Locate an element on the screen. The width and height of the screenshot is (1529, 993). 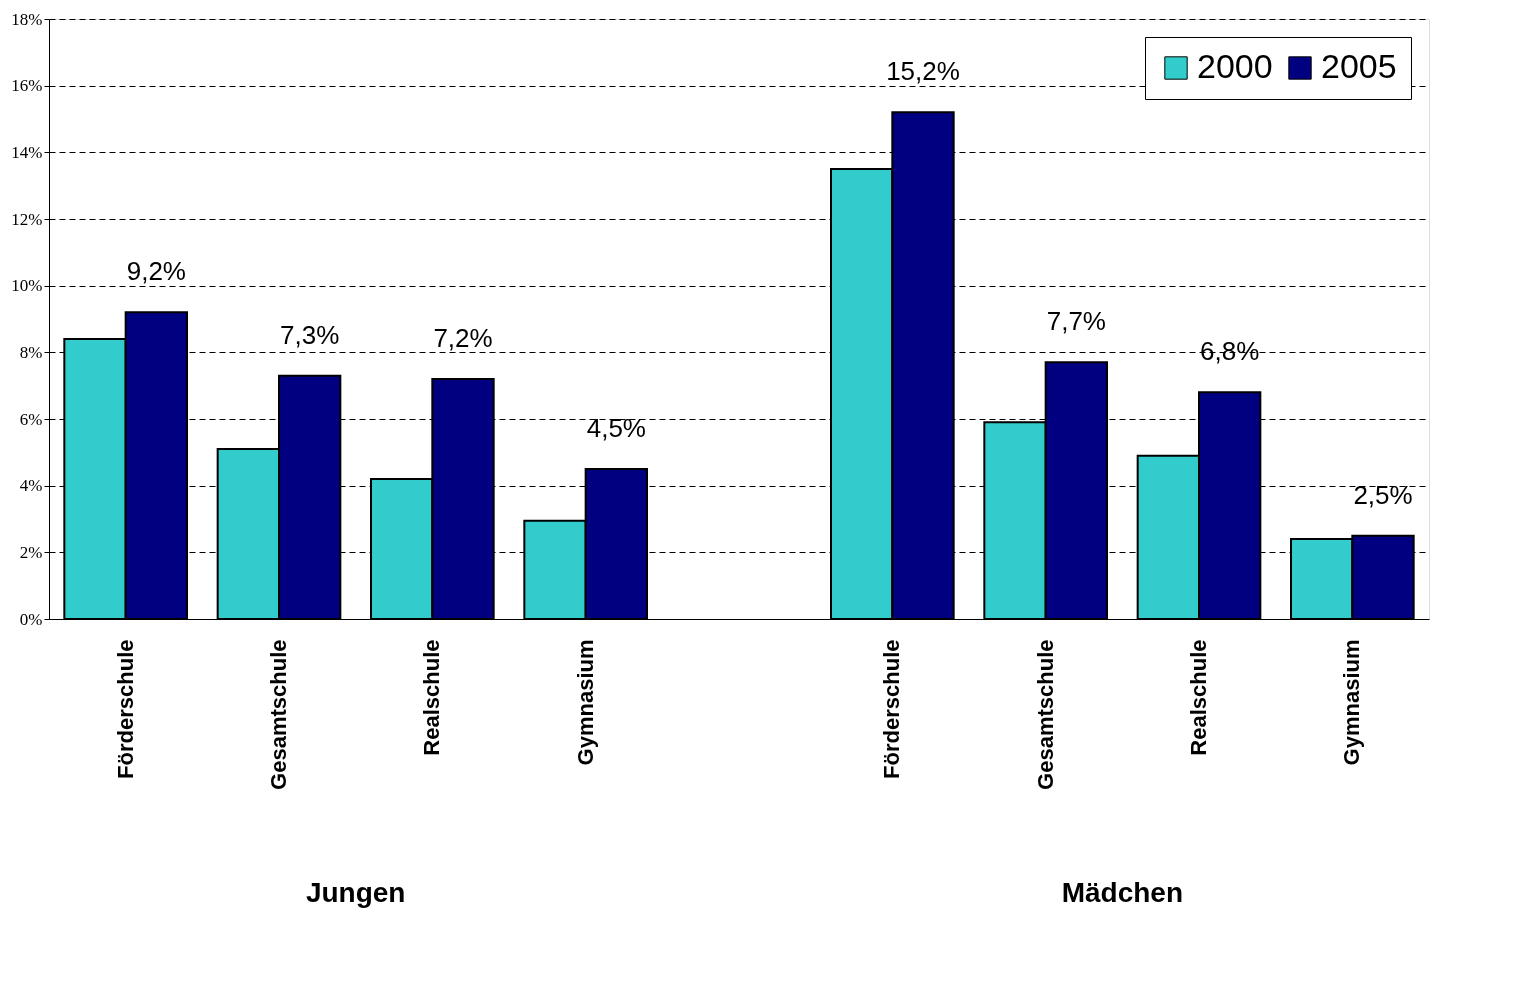
text: Mädchen is located at coordinates (1122, 892).